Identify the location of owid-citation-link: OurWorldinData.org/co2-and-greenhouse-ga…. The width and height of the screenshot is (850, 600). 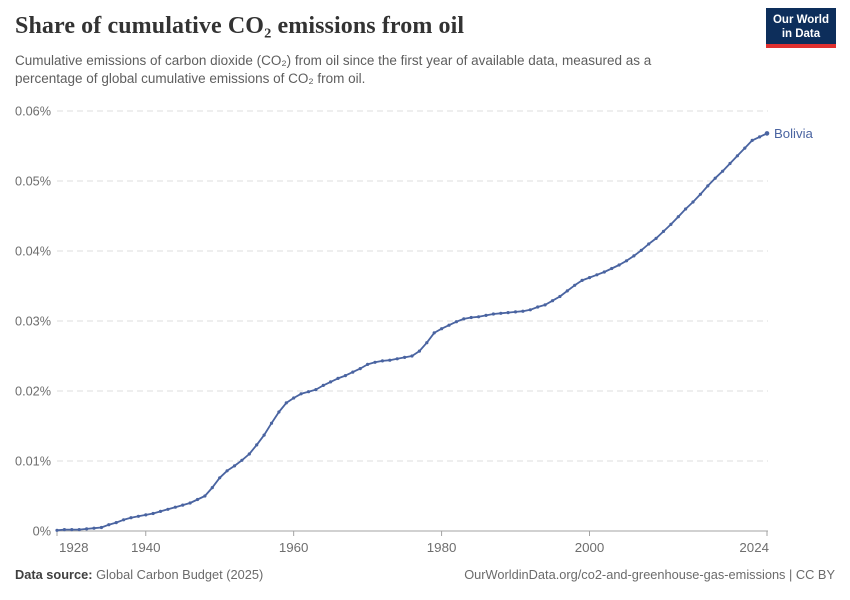
(649, 574).